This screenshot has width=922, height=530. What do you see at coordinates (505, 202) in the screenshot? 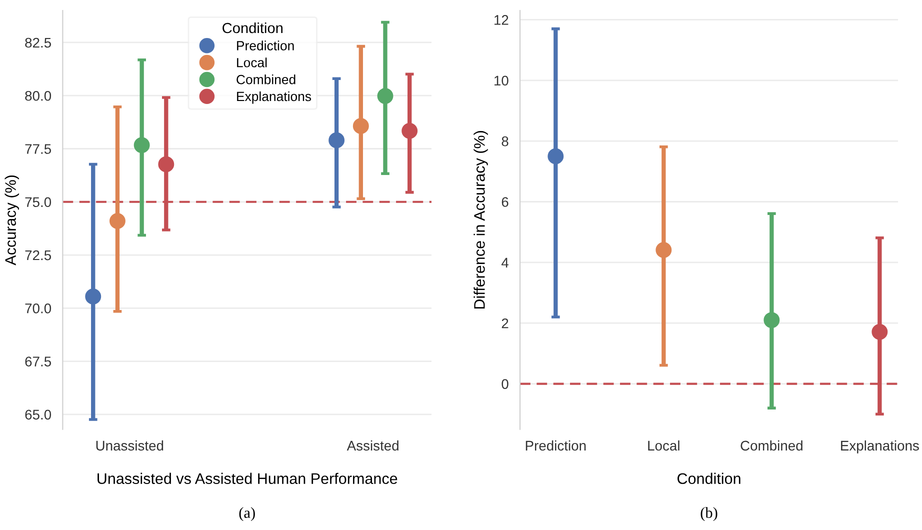
I see `y-tick-label: 6` at bounding box center [505, 202].